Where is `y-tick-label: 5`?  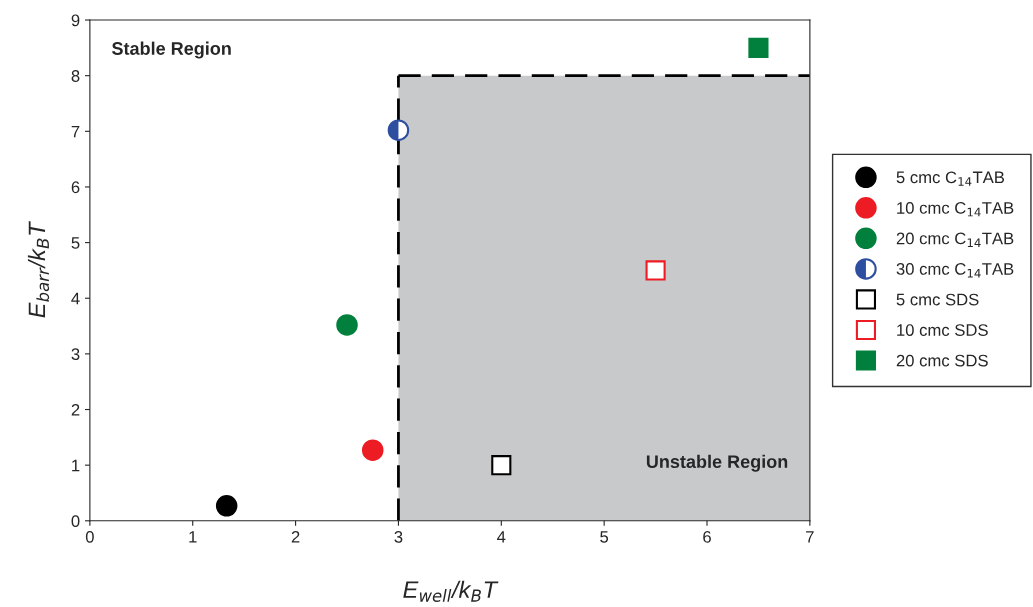
y-tick-label: 5 is located at coordinates (75, 243).